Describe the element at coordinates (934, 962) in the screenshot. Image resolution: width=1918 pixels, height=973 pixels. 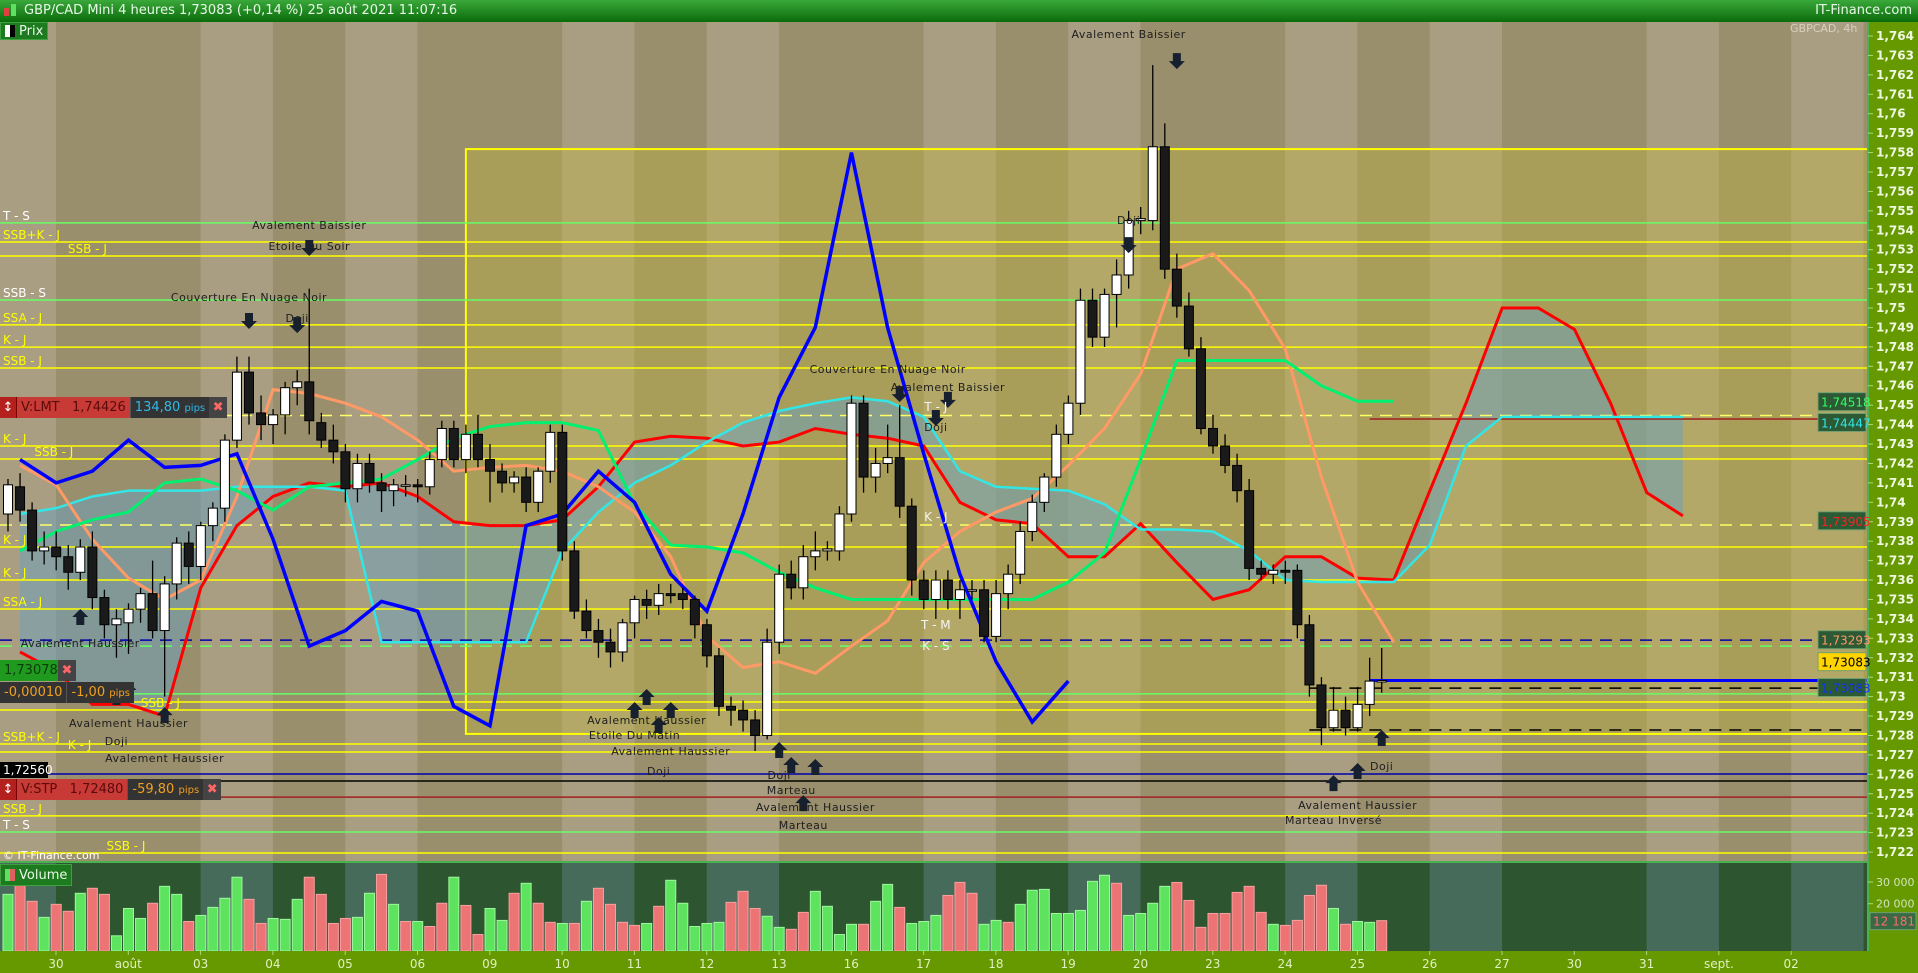
I see `time-axis` at that location.